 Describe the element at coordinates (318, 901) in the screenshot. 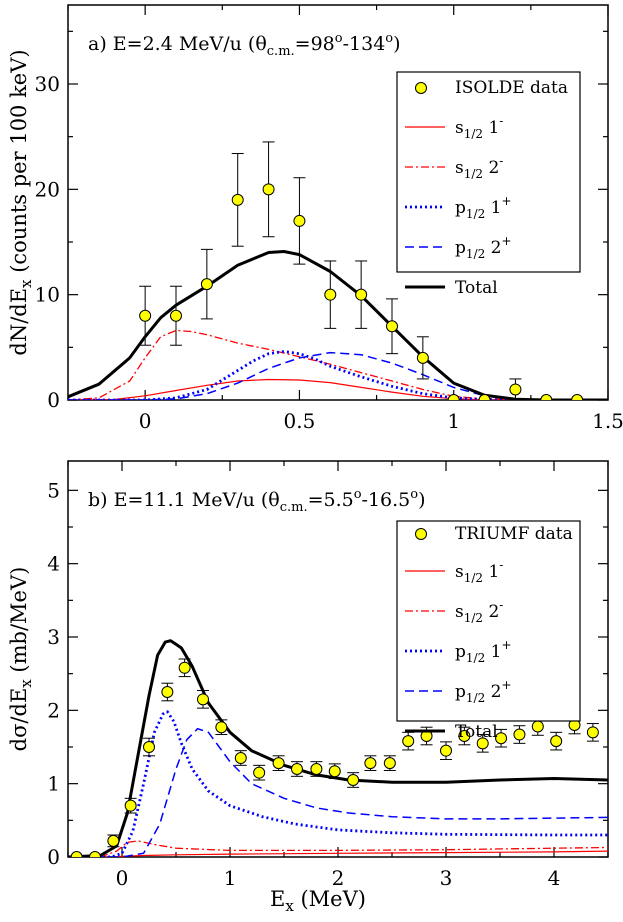

I see `x-axis-title: Ex (MeV)` at that location.